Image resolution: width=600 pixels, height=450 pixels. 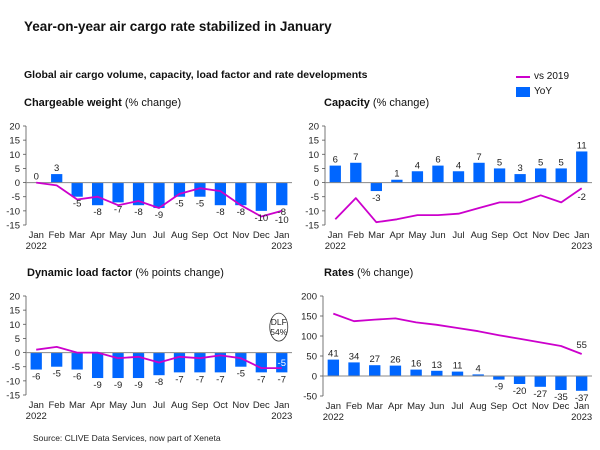 I want to click on bar-data-label: 3, so click(x=56, y=168).